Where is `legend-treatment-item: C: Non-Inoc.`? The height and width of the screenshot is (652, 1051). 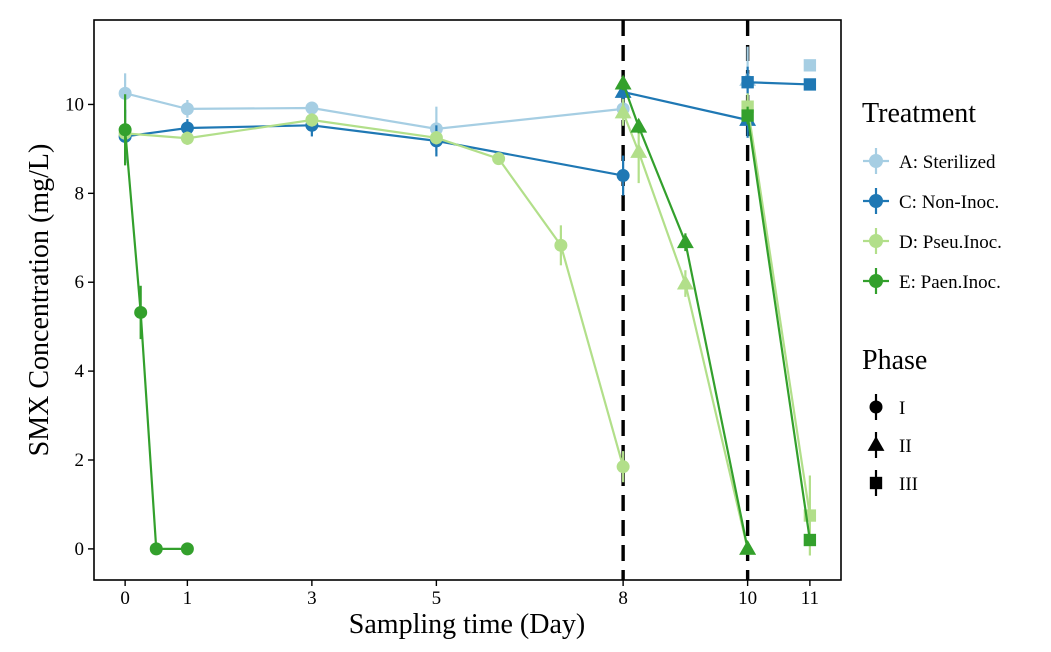
legend-treatment-item: C: Non-Inoc. is located at coordinates (931, 201).